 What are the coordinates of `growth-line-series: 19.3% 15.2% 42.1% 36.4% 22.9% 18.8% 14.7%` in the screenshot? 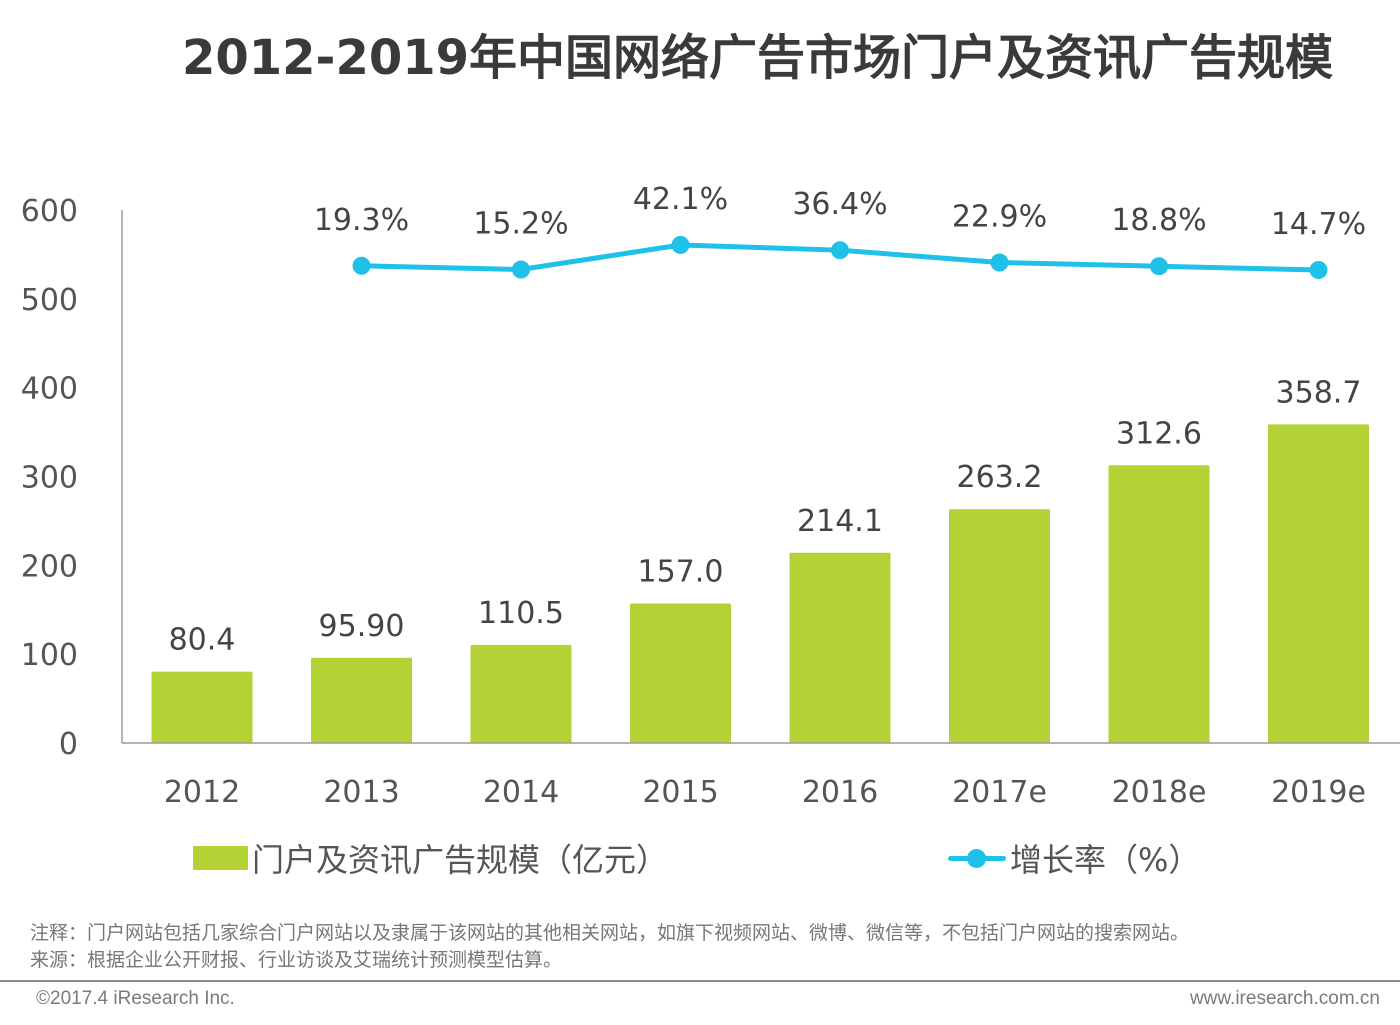 It's located at (840, 230).